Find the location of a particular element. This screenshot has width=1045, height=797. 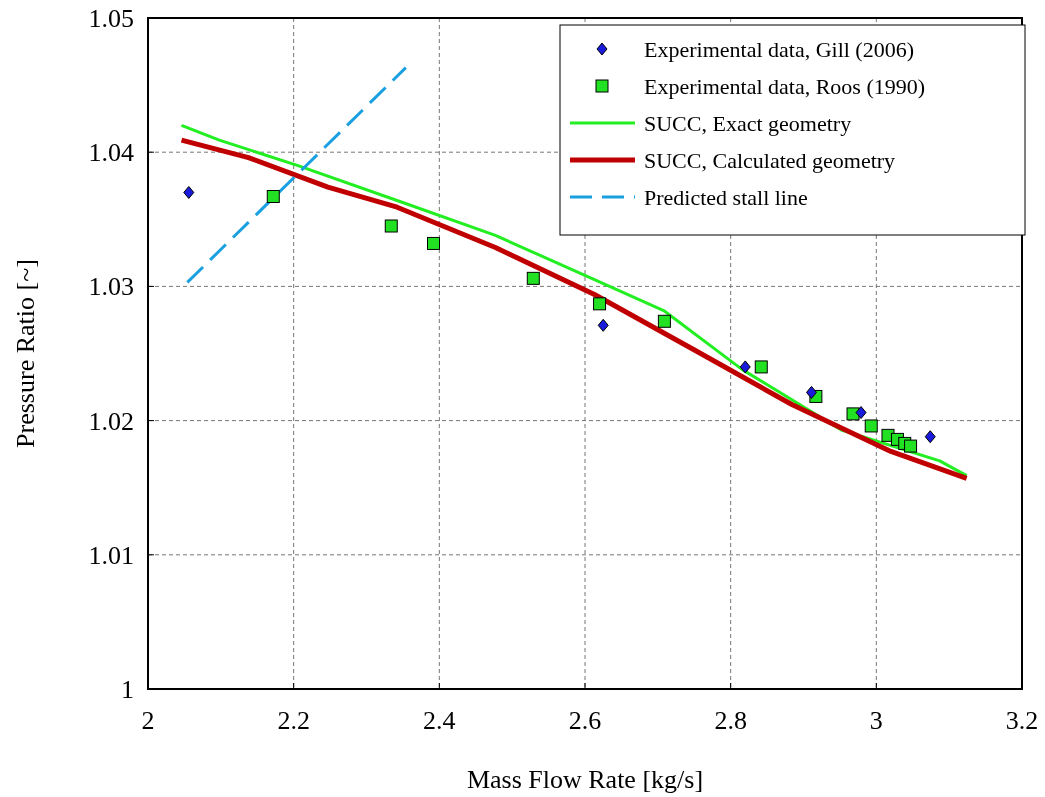

y-tick-label: 1.03 is located at coordinates (111, 287).